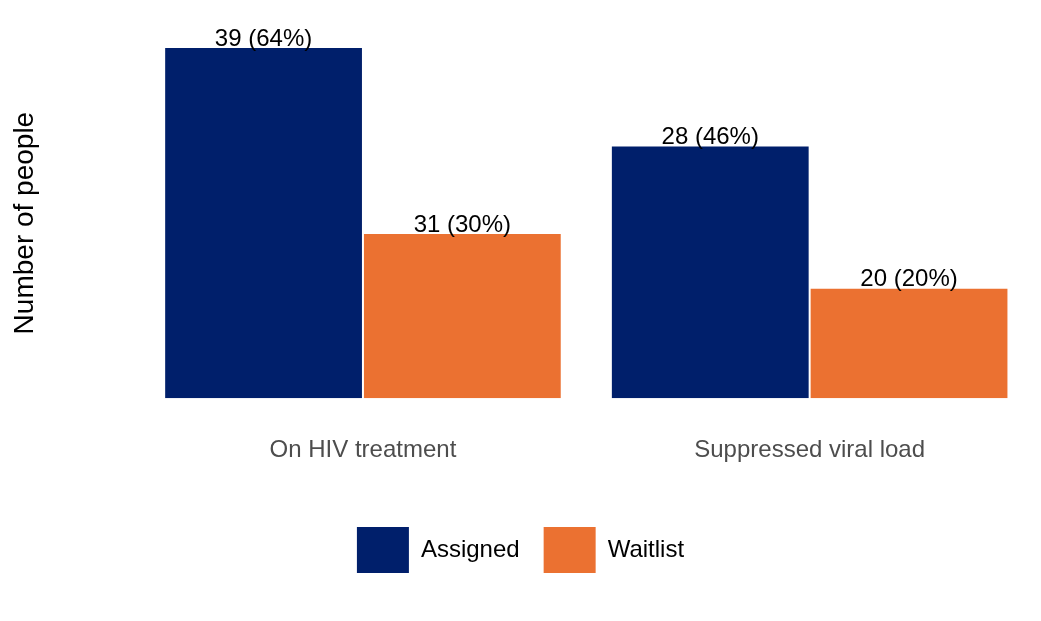 Image resolution: width=1041 pixels, height=621 pixels. What do you see at coordinates (810, 449) in the screenshot?
I see `x-tick-label: Suppressed viral load` at bounding box center [810, 449].